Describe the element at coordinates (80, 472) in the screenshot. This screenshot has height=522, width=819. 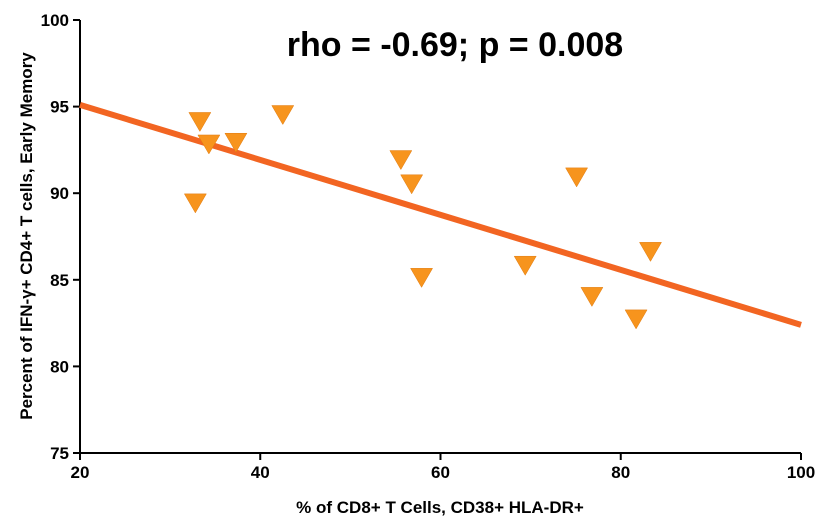
I see `x-tick-label: 20` at that location.